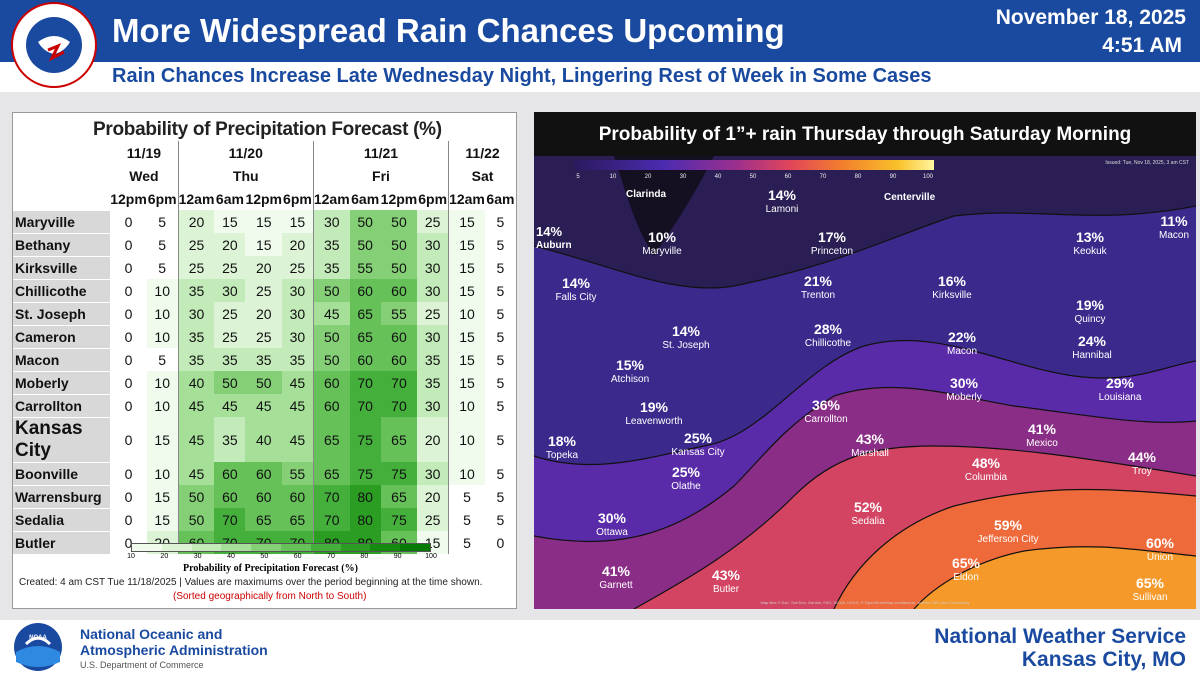 This screenshot has width=1200, height=674. Describe the element at coordinates (264, 222) in the screenshot. I see `table-row: Maryville 0 5 20 15 15 15 30 50 50 25 15 5` at that location.